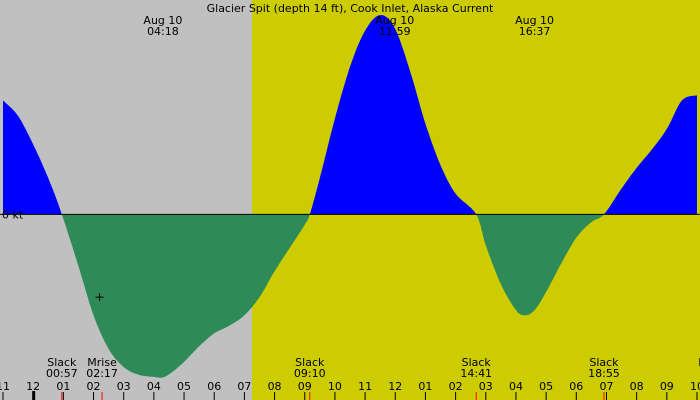 This screenshot has height=400, width=700. Describe the element at coordinates (163, 31) in the screenshot. I see `top-event-time: 04:18` at that location.